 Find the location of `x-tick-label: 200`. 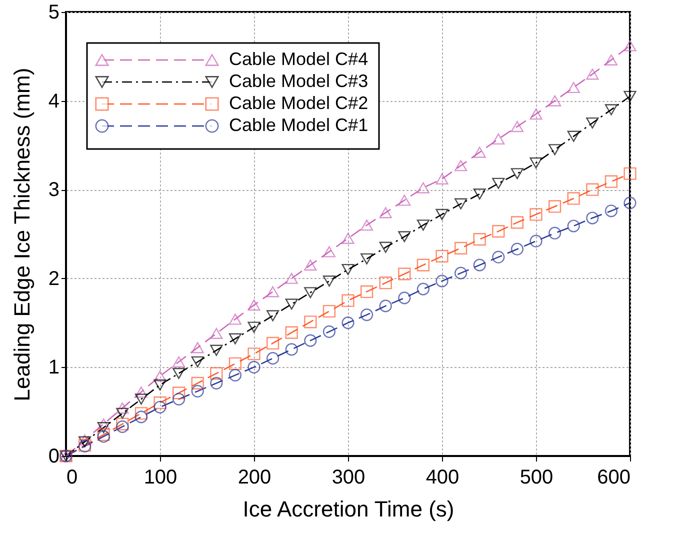

x-tick-label: 200 is located at coordinates (255, 477).